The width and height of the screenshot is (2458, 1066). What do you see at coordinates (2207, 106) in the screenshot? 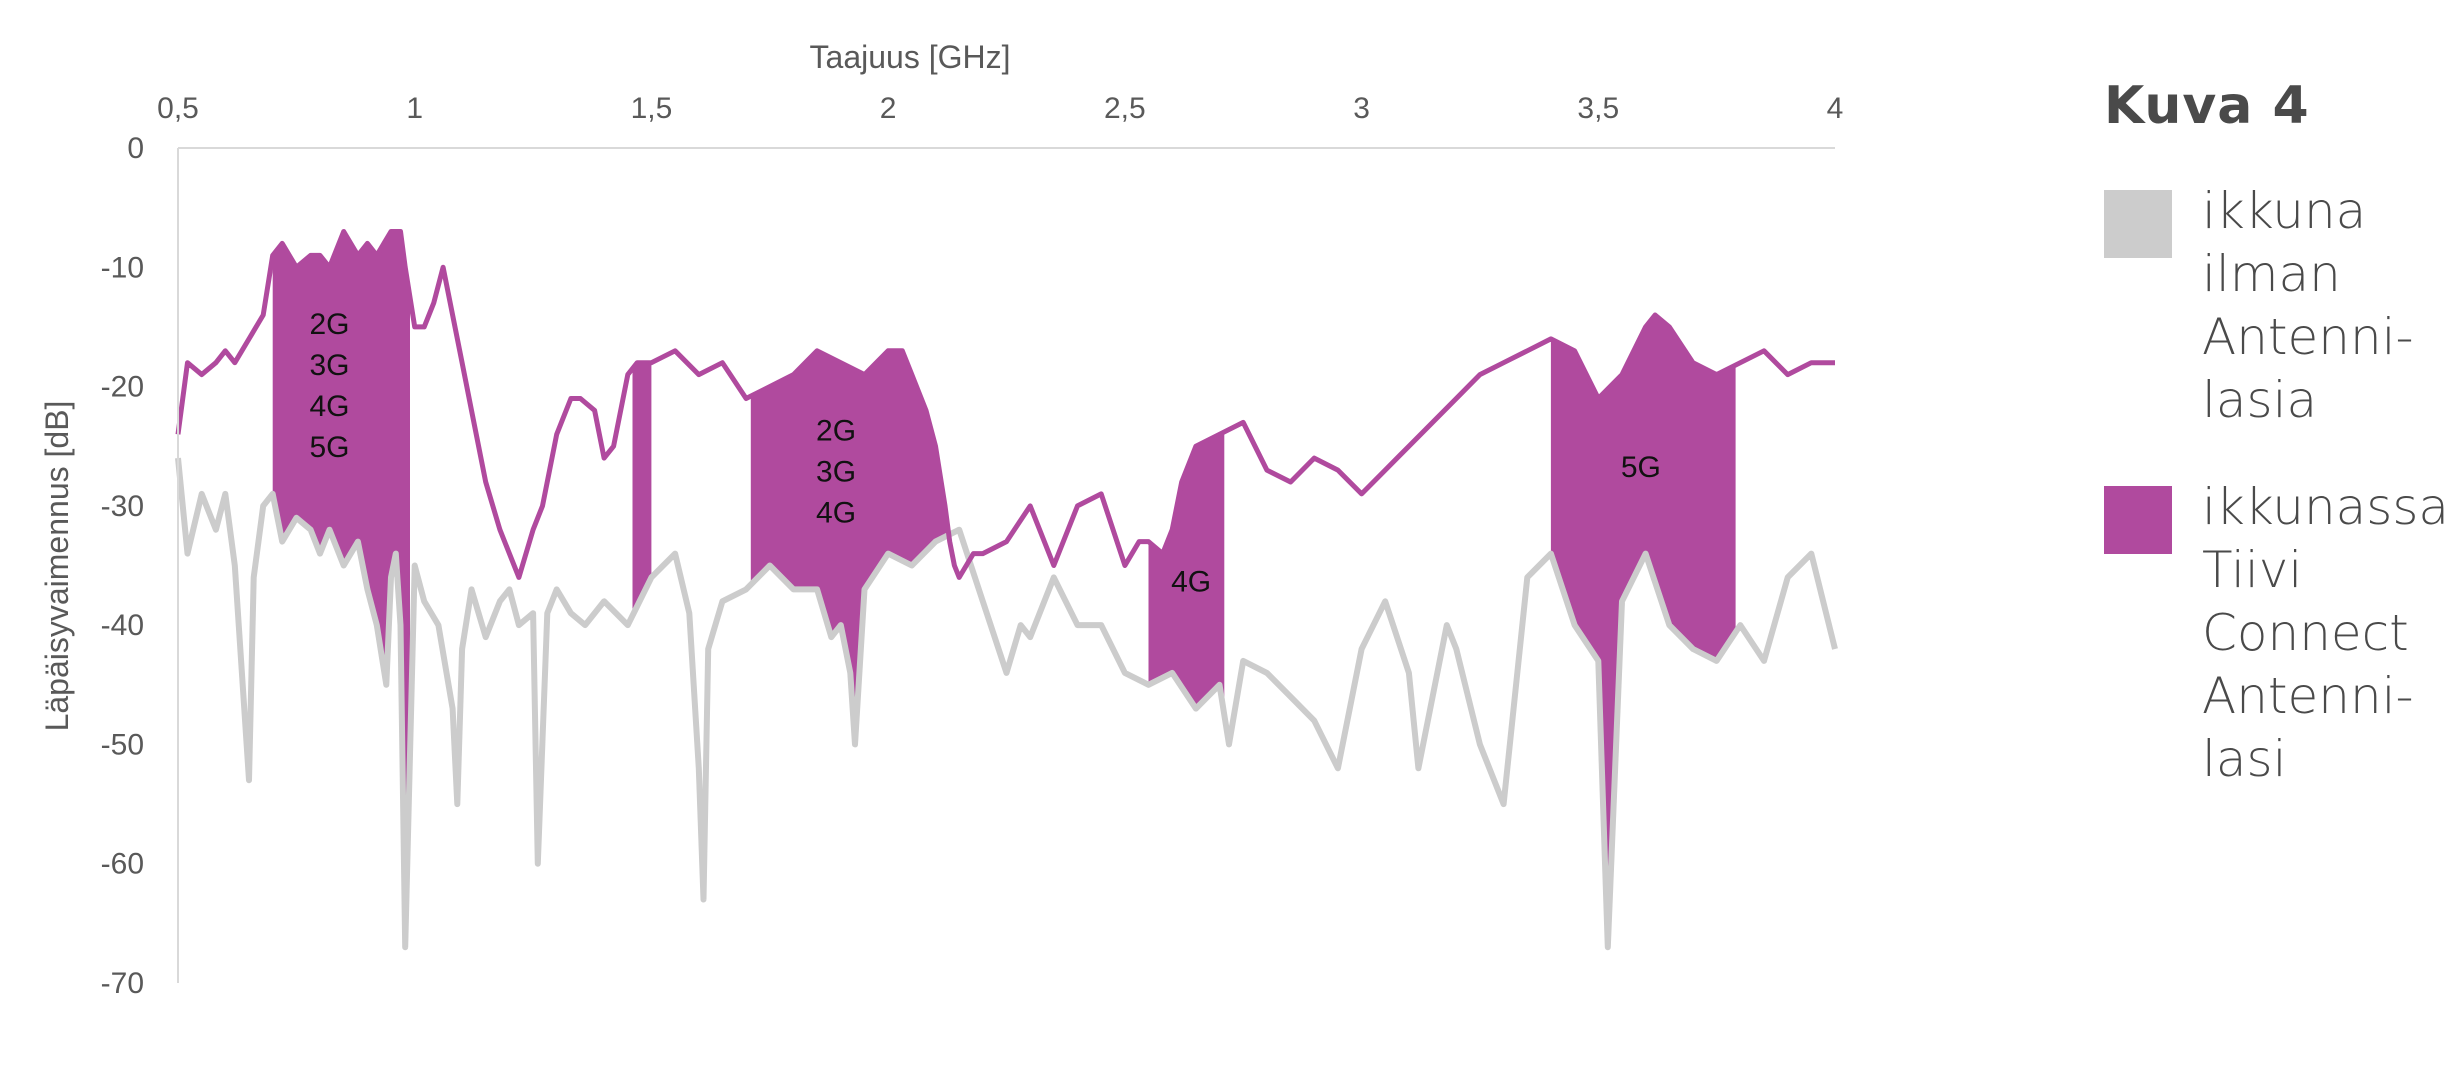
I see `legend-title: Kuva 4` at bounding box center [2207, 106].